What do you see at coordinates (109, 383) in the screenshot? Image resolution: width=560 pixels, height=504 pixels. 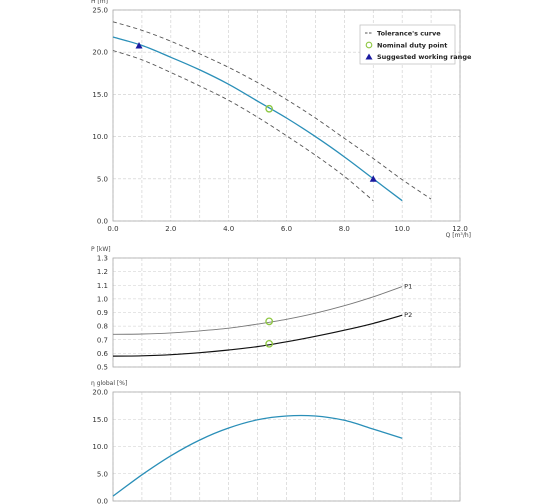 I see `y-axis-label: η global [%]` at bounding box center [109, 383].